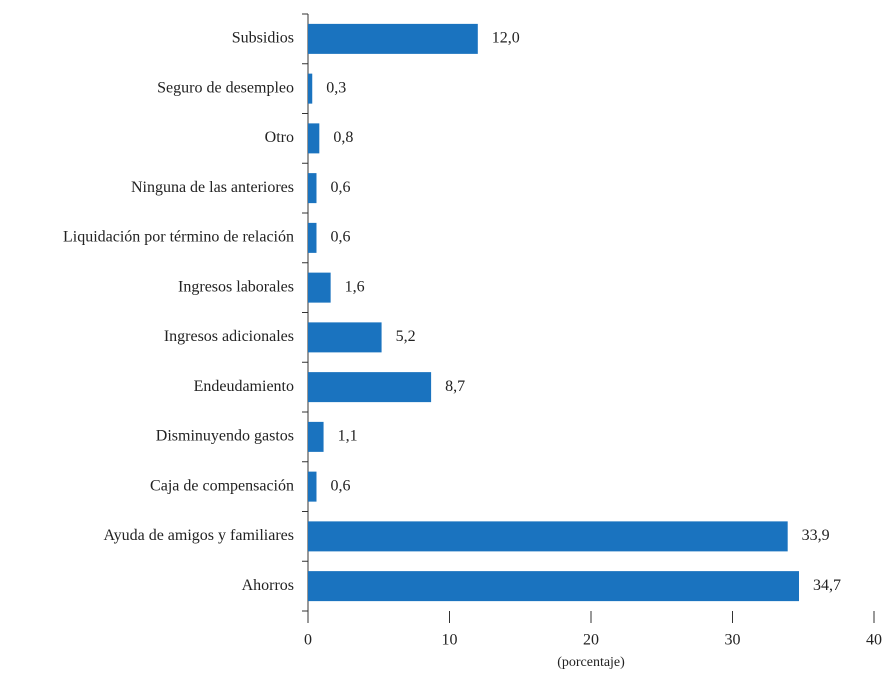 The width and height of the screenshot is (886, 674). What do you see at coordinates (225, 87) in the screenshot?
I see `y-tick-label: Seguro de desempleo` at bounding box center [225, 87].